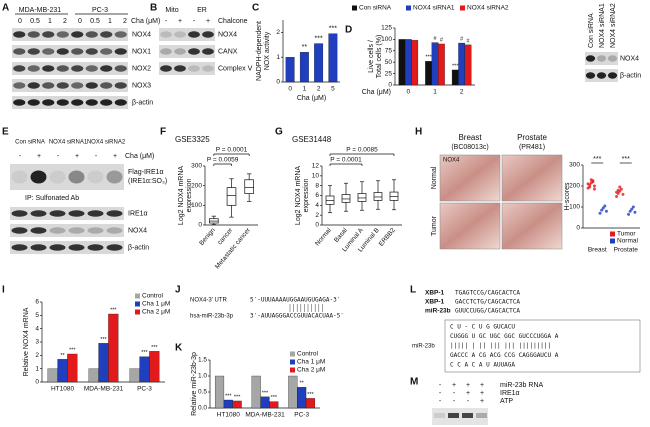 This screenshot has height=427, width=650. Describe the element at coordinates (141, 51) in the screenshot. I see `band-label: NOX1` at that location.